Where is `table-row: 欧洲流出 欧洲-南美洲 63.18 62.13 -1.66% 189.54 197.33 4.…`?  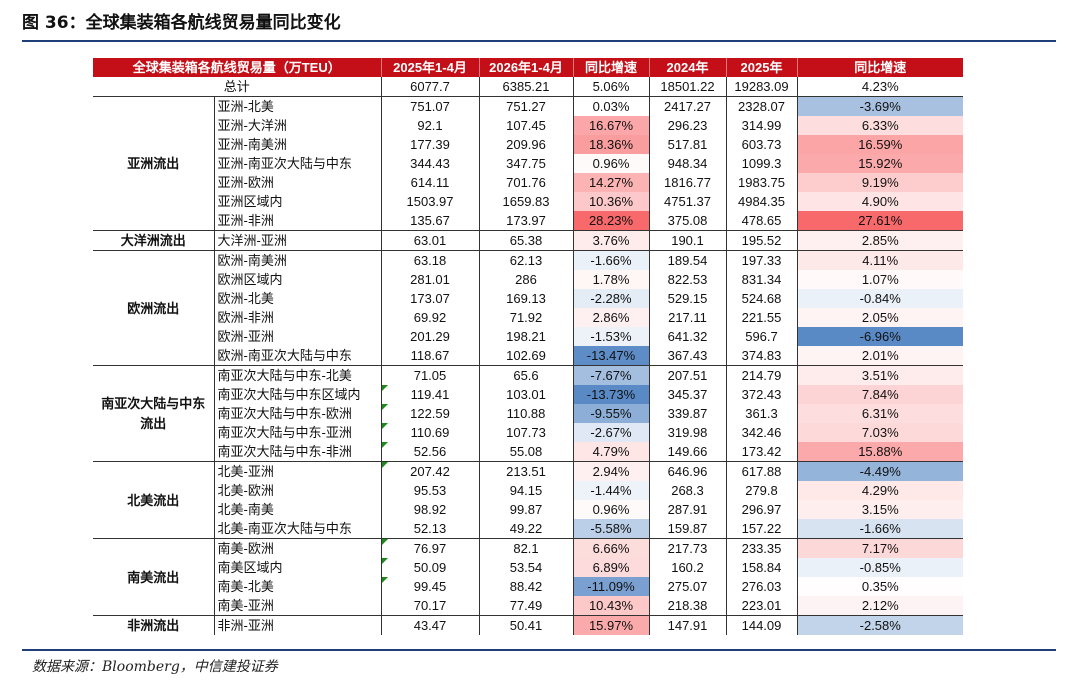
table-row: 欧洲流出 欧洲-南美洲 63.18 62.13 -1.66% 189.54 197.33 4.… is located at coordinates (528, 308).